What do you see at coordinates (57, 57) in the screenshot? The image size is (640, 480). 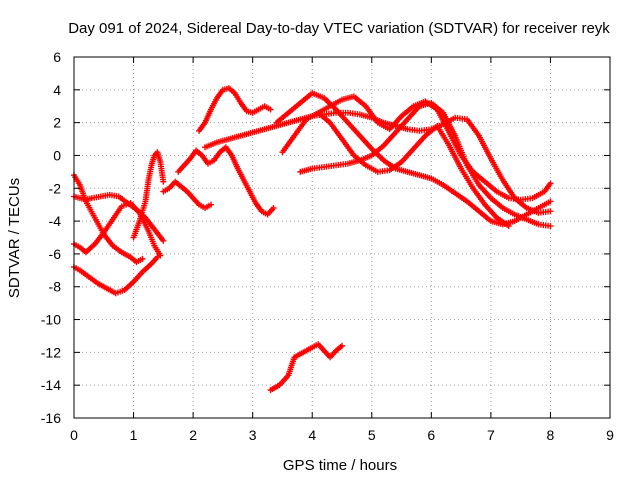 I see `y-tick-label: 6` at bounding box center [57, 57].